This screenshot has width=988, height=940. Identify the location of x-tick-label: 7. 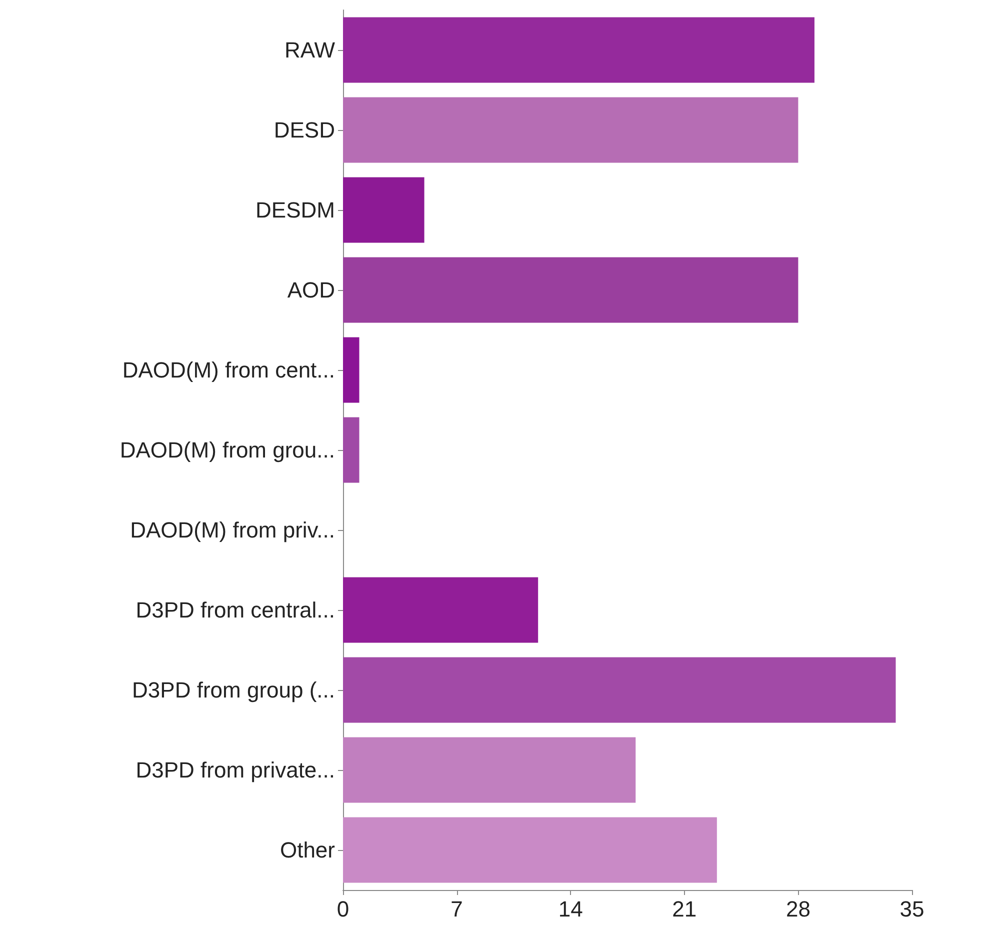
(456, 909).